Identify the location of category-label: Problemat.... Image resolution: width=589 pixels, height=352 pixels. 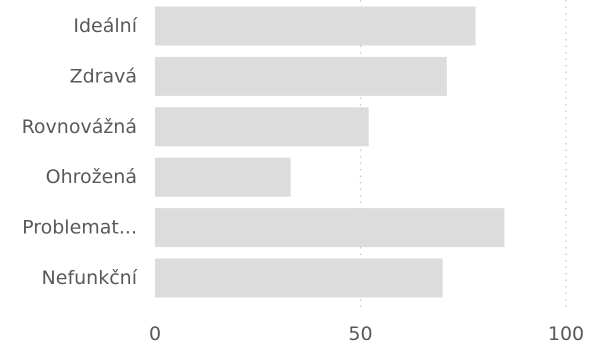
(79, 228).